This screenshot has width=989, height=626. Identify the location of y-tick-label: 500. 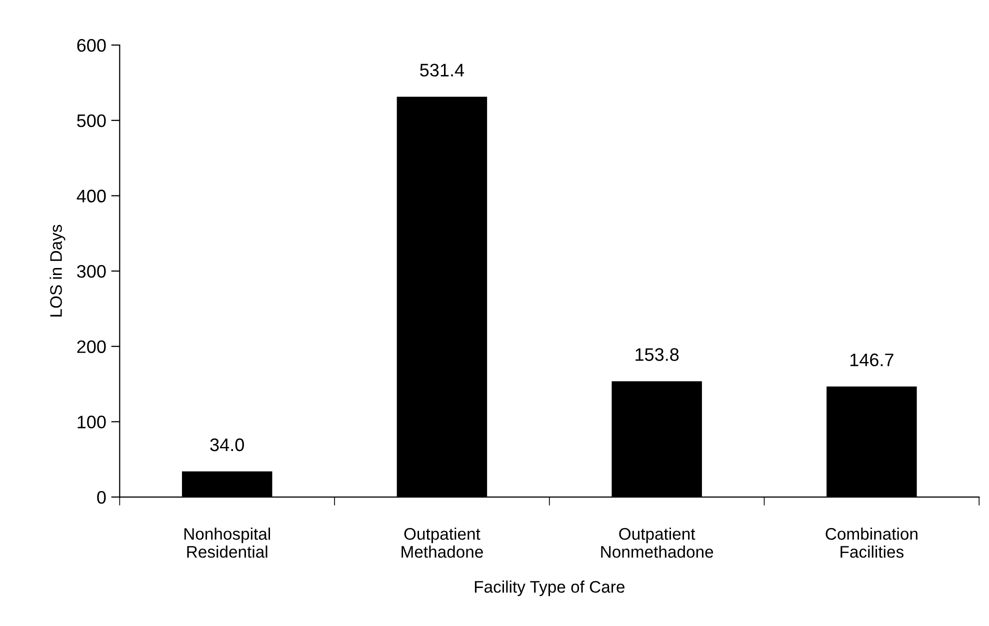
(91, 121).